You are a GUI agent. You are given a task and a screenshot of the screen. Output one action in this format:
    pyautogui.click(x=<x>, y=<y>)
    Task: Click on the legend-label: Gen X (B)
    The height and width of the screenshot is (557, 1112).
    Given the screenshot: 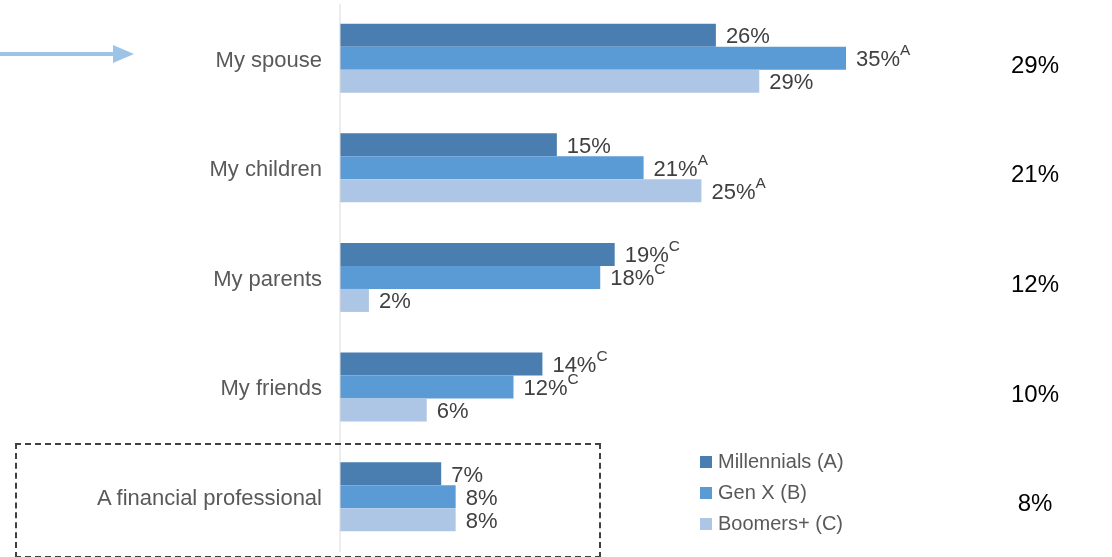 What is the action you would take?
    pyautogui.click(x=762, y=492)
    